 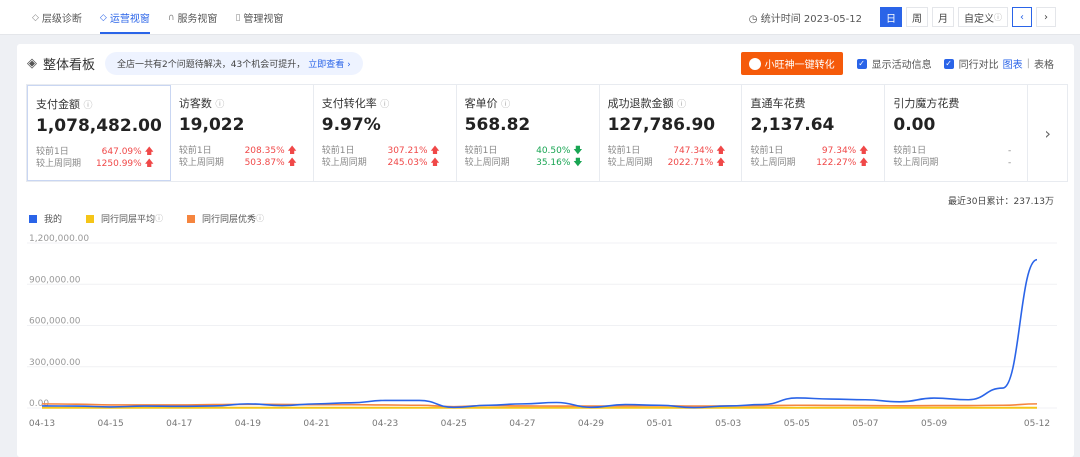 I want to click on kpi-day-change: 307.21%, so click(x=407, y=151).